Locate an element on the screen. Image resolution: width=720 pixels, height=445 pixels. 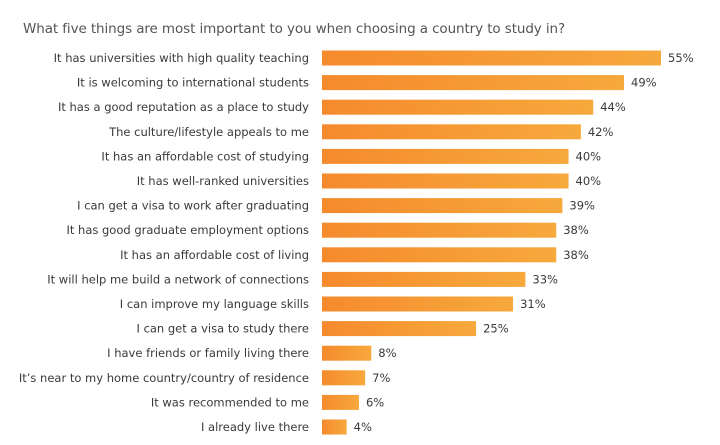
bar-row: It has an affordable cost of studying 40% is located at coordinates (351, 156).